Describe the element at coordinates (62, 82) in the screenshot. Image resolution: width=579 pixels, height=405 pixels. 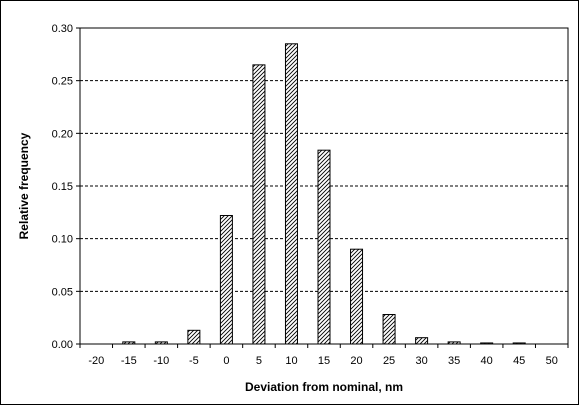
I see `y-tick-label: 0.25` at that location.